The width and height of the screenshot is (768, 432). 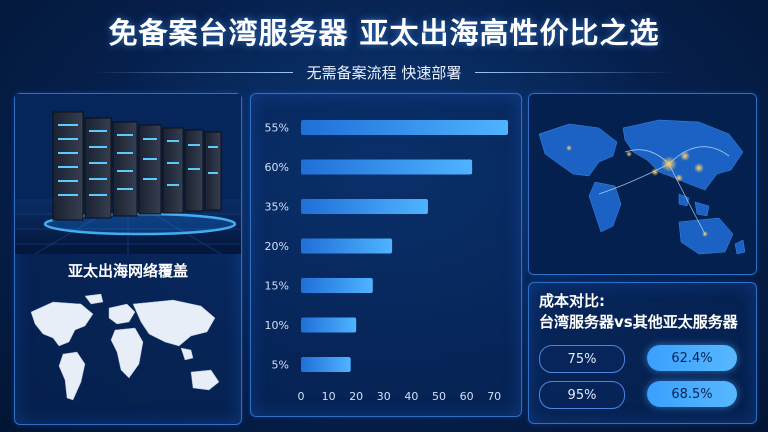 What do you see at coordinates (277, 167) in the screenshot?
I see `category-label-1: 60%` at bounding box center [277, 167].